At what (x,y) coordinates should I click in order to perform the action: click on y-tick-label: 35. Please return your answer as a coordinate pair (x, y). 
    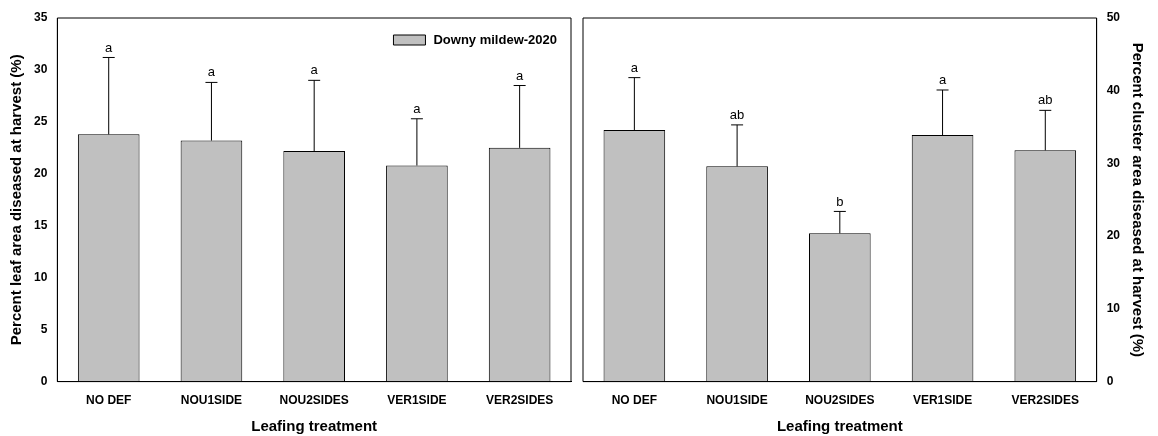
    Looking at the image, I should click on (40, 17).